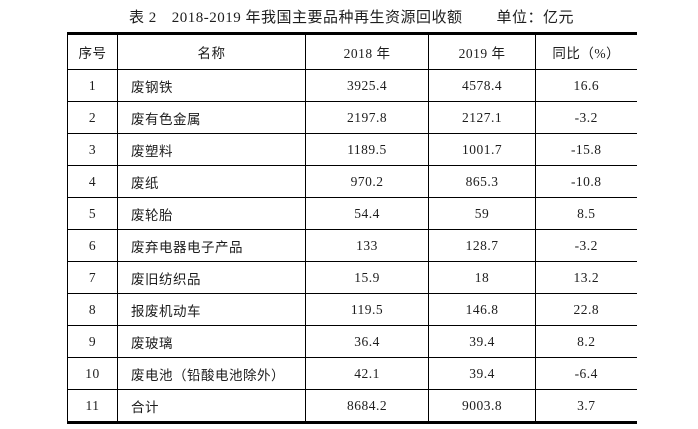 The image size is (698, 429). What do you see at coordinates (482, 213) in the screenshot?
I see `cell-2019-value: 59` at bounding box center [482, 213].